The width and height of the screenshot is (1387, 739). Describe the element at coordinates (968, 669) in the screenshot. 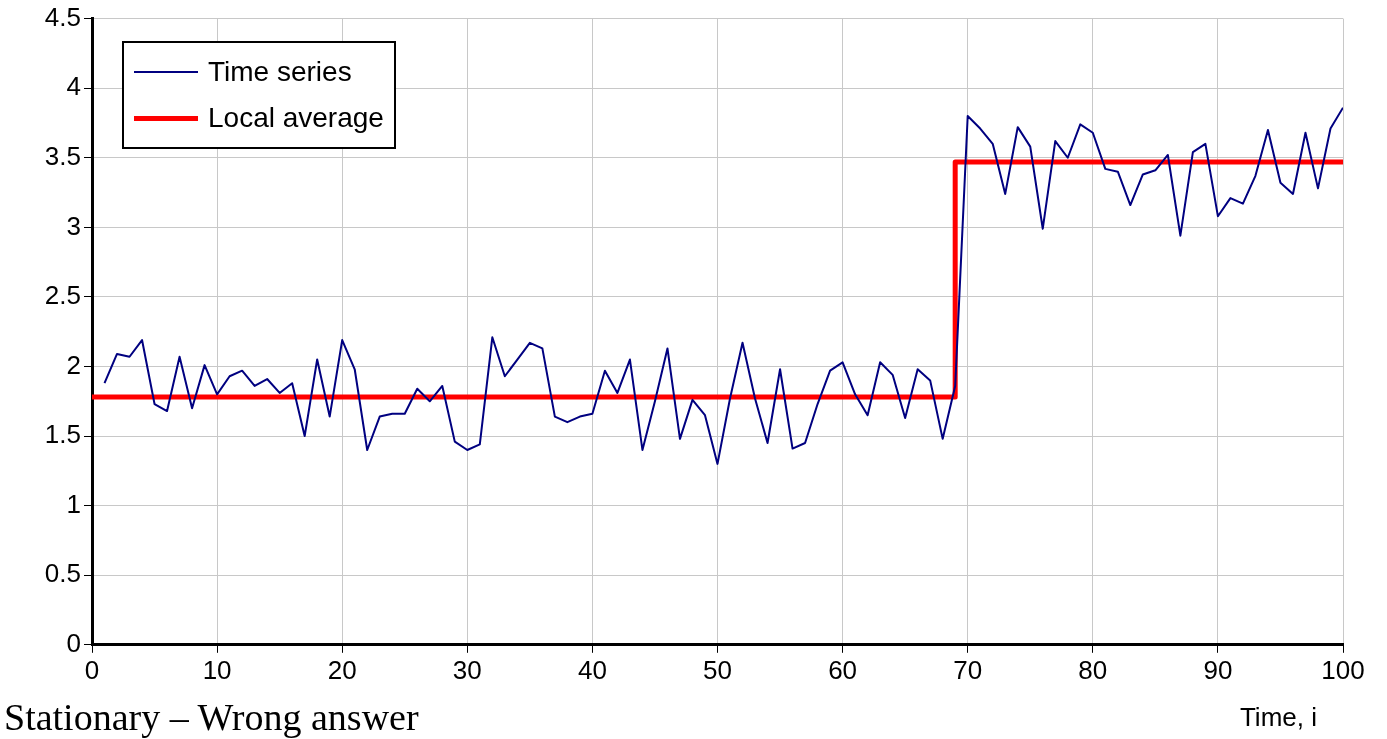

I see `x-tick-label: 70` at that location.